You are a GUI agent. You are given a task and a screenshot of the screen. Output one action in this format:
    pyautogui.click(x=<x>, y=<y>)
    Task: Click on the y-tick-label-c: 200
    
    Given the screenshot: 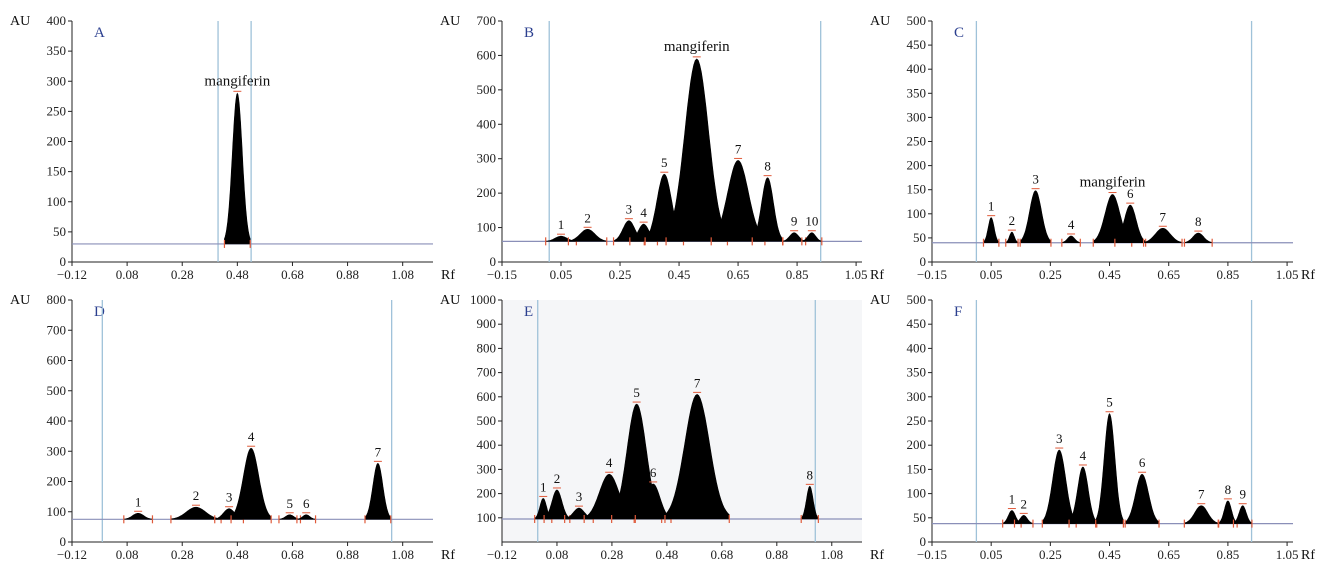 What is the action you would take?
    pyautogui.click(x=917, y=165)
    